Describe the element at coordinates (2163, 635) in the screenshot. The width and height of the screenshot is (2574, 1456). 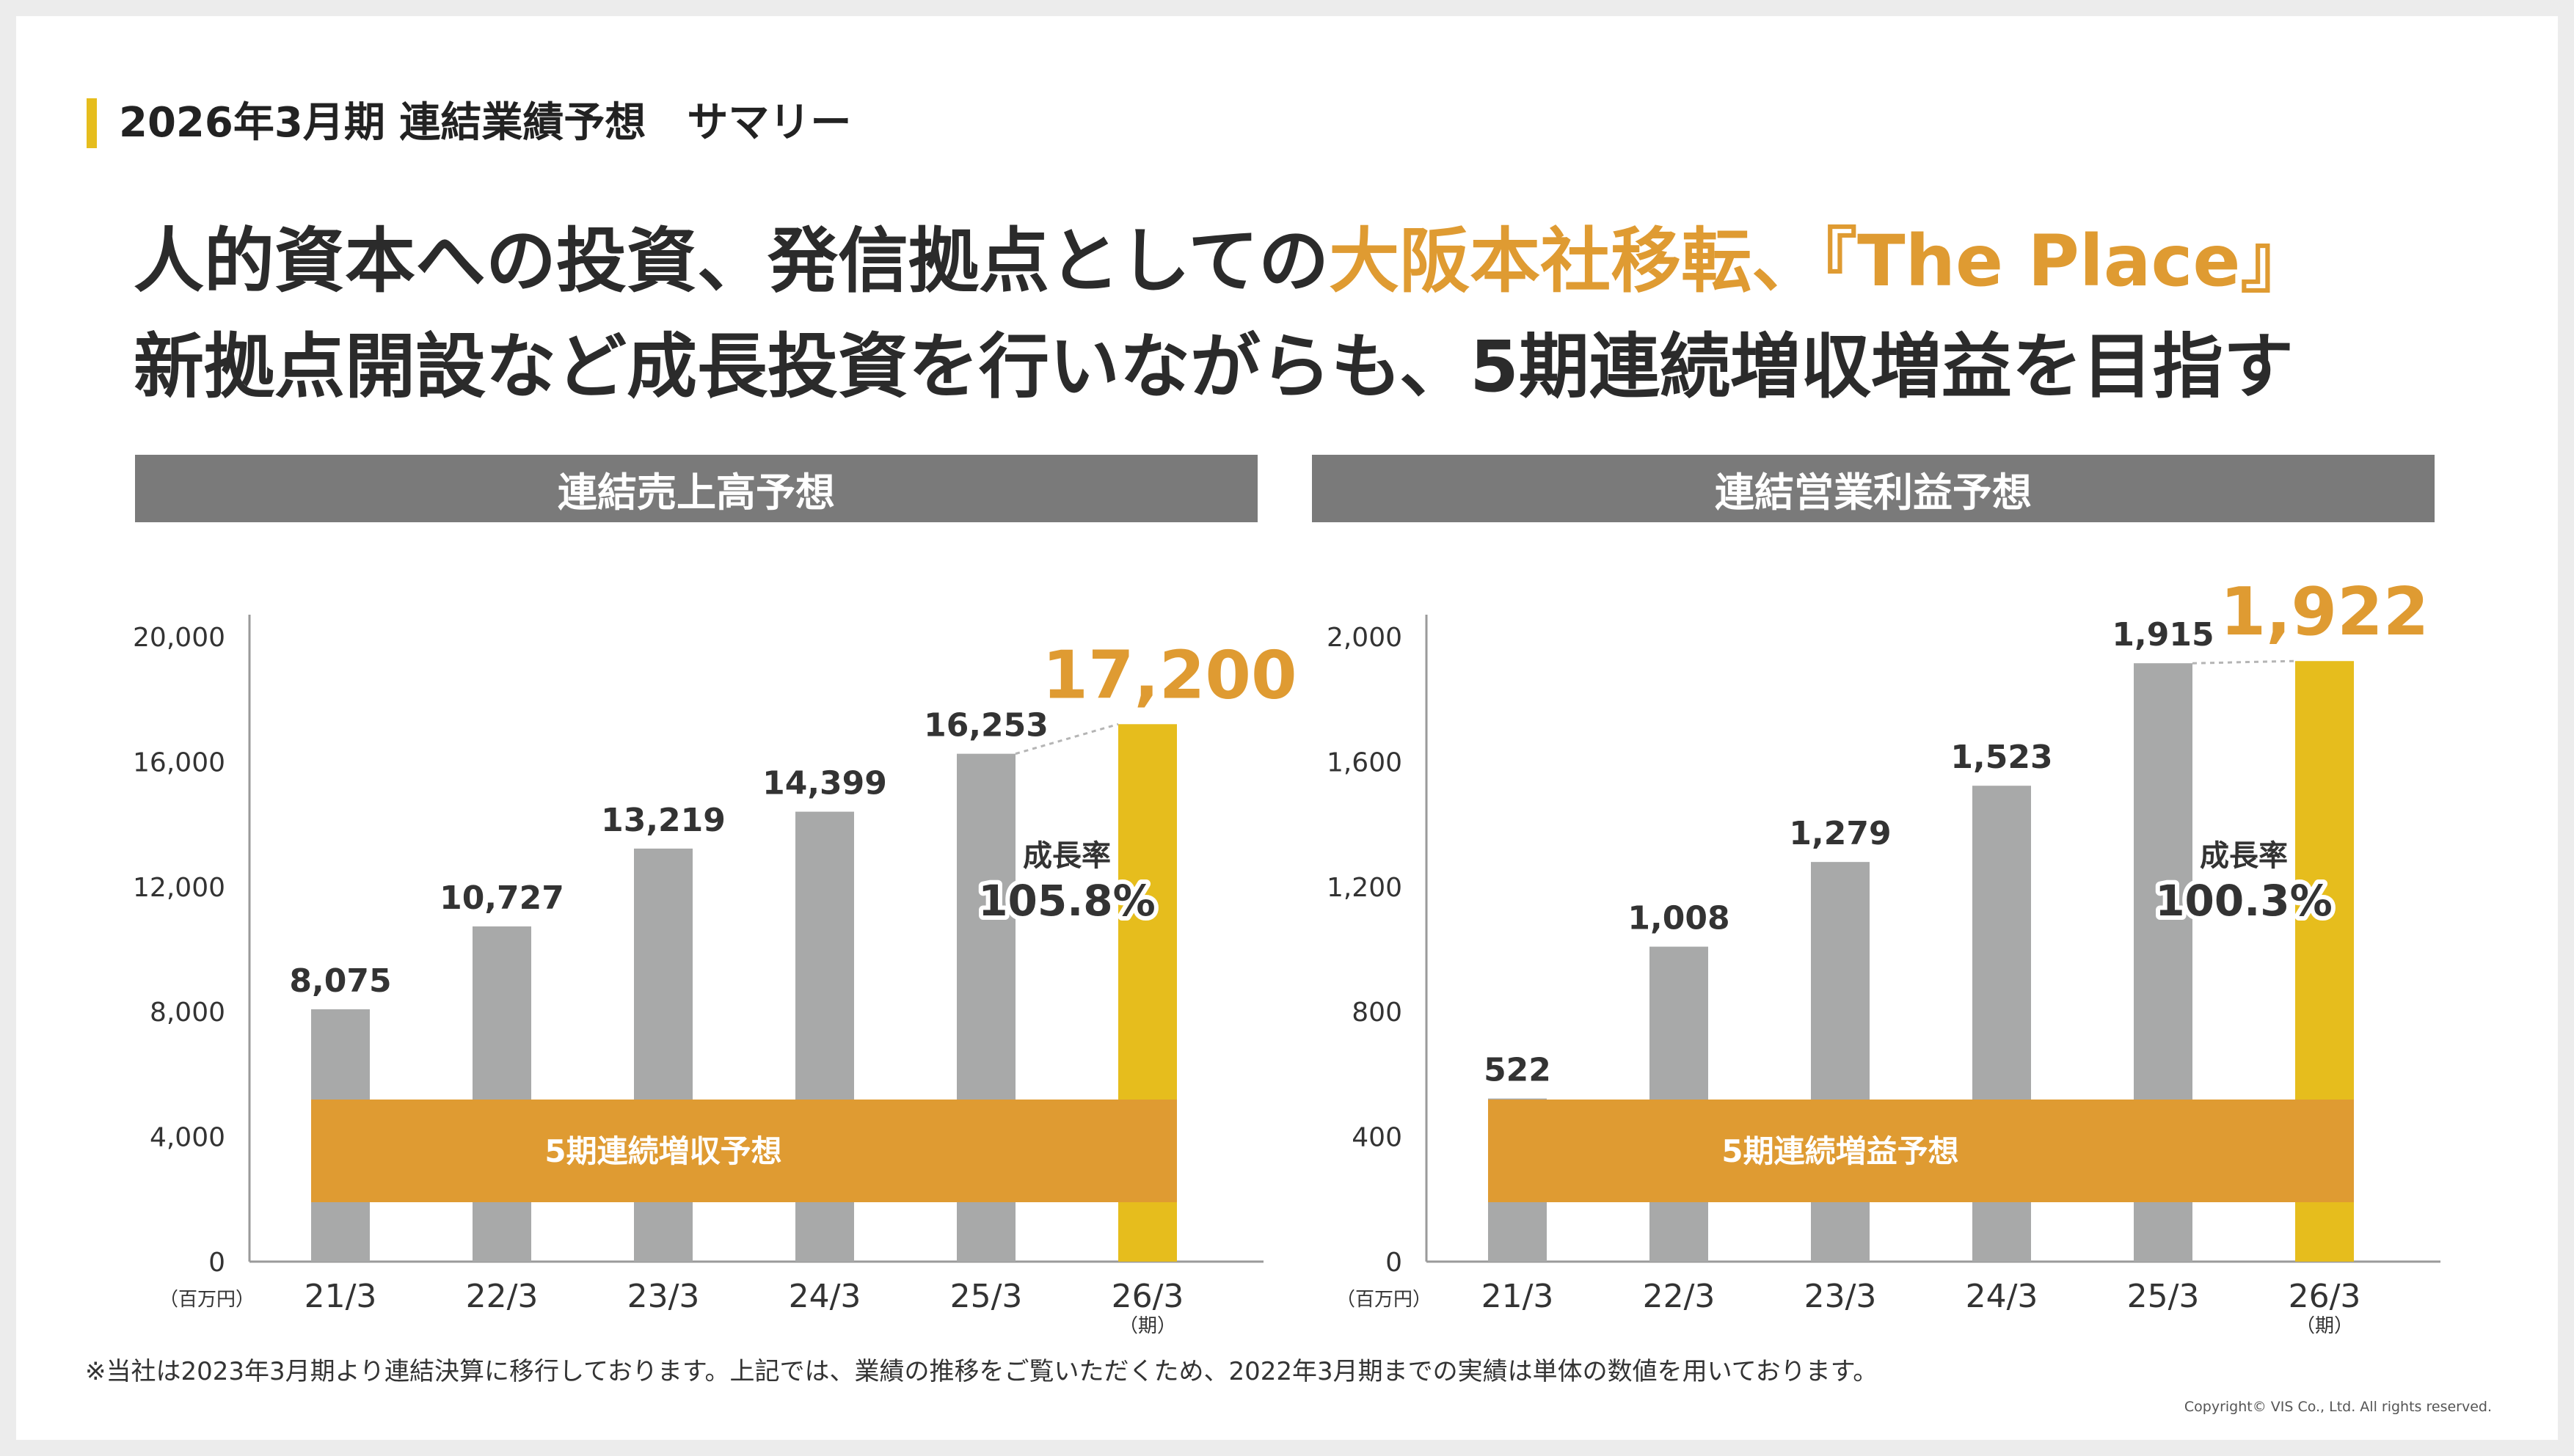
I see `bar-value-label: 1,915` at that location.